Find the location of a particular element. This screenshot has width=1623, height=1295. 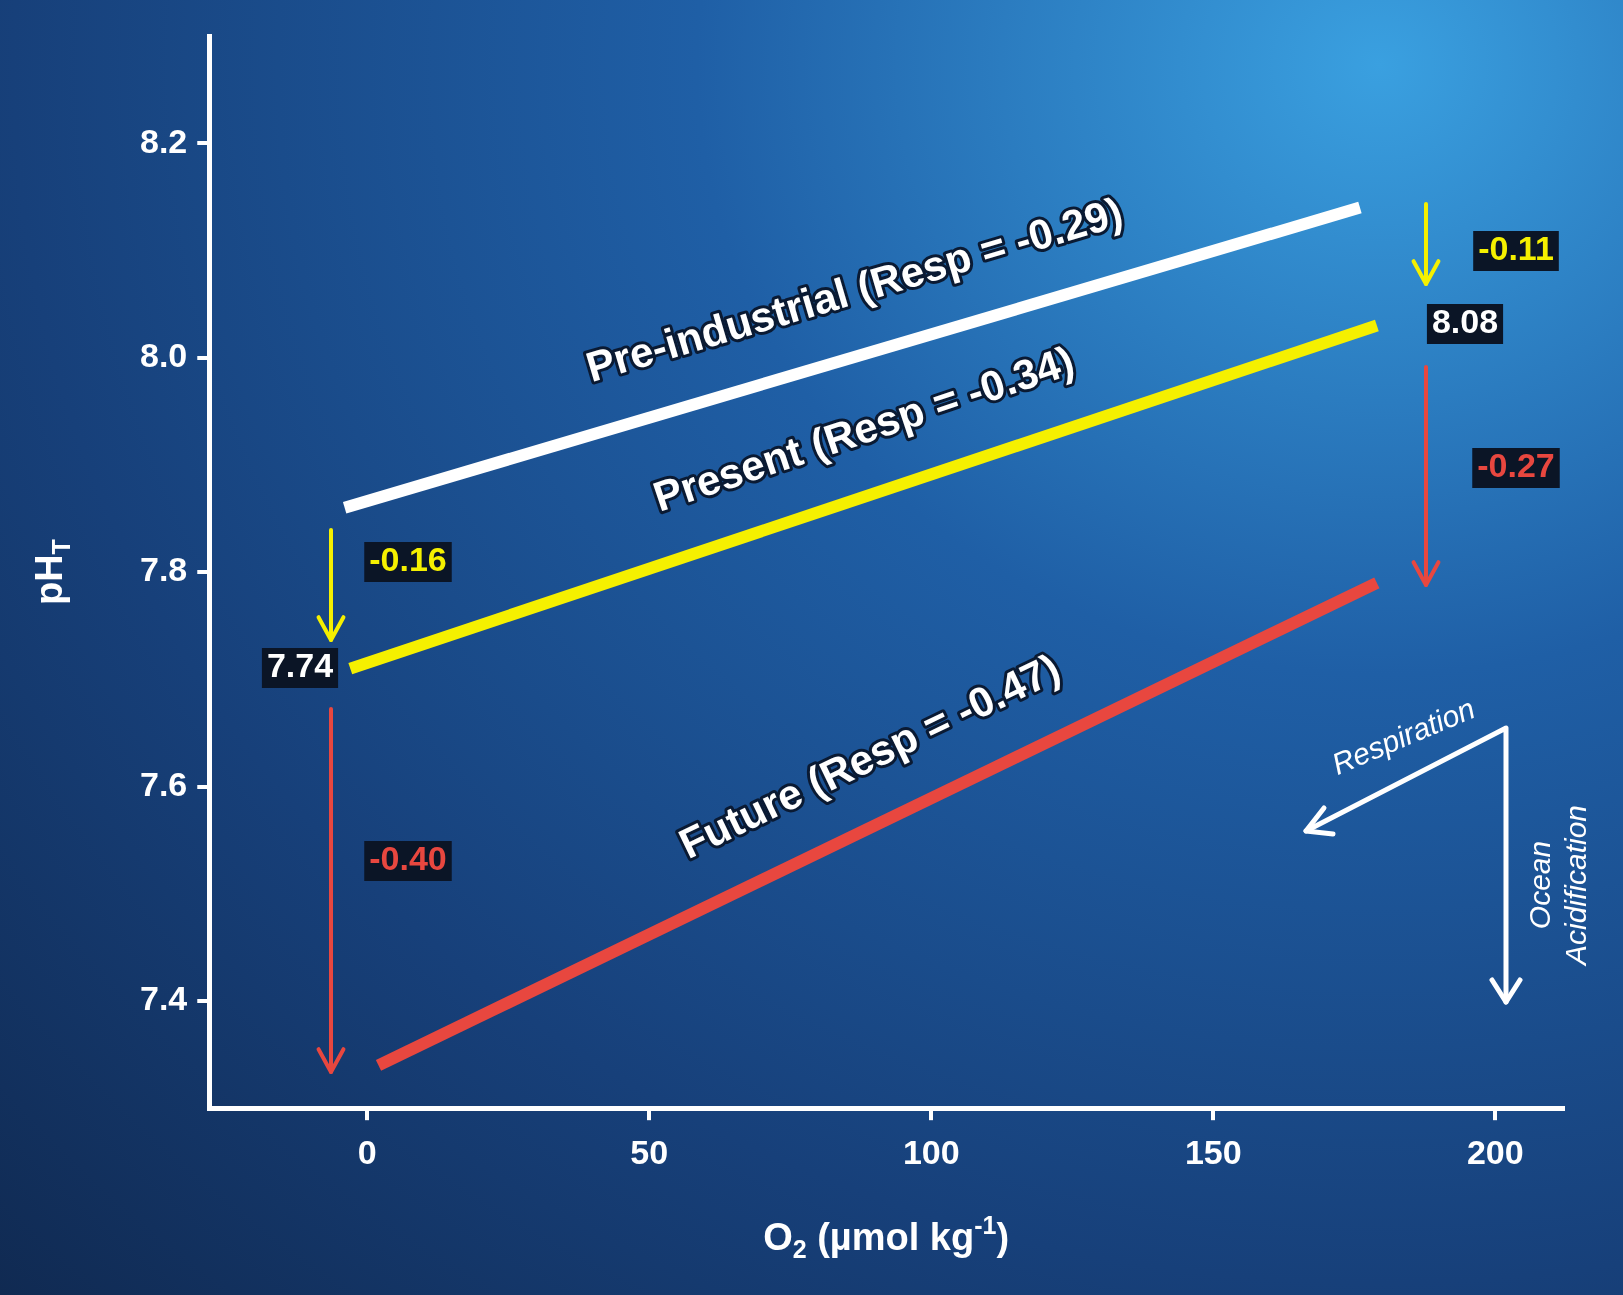

y-tick-label: 7.6 is located at coordinates (164, 783).